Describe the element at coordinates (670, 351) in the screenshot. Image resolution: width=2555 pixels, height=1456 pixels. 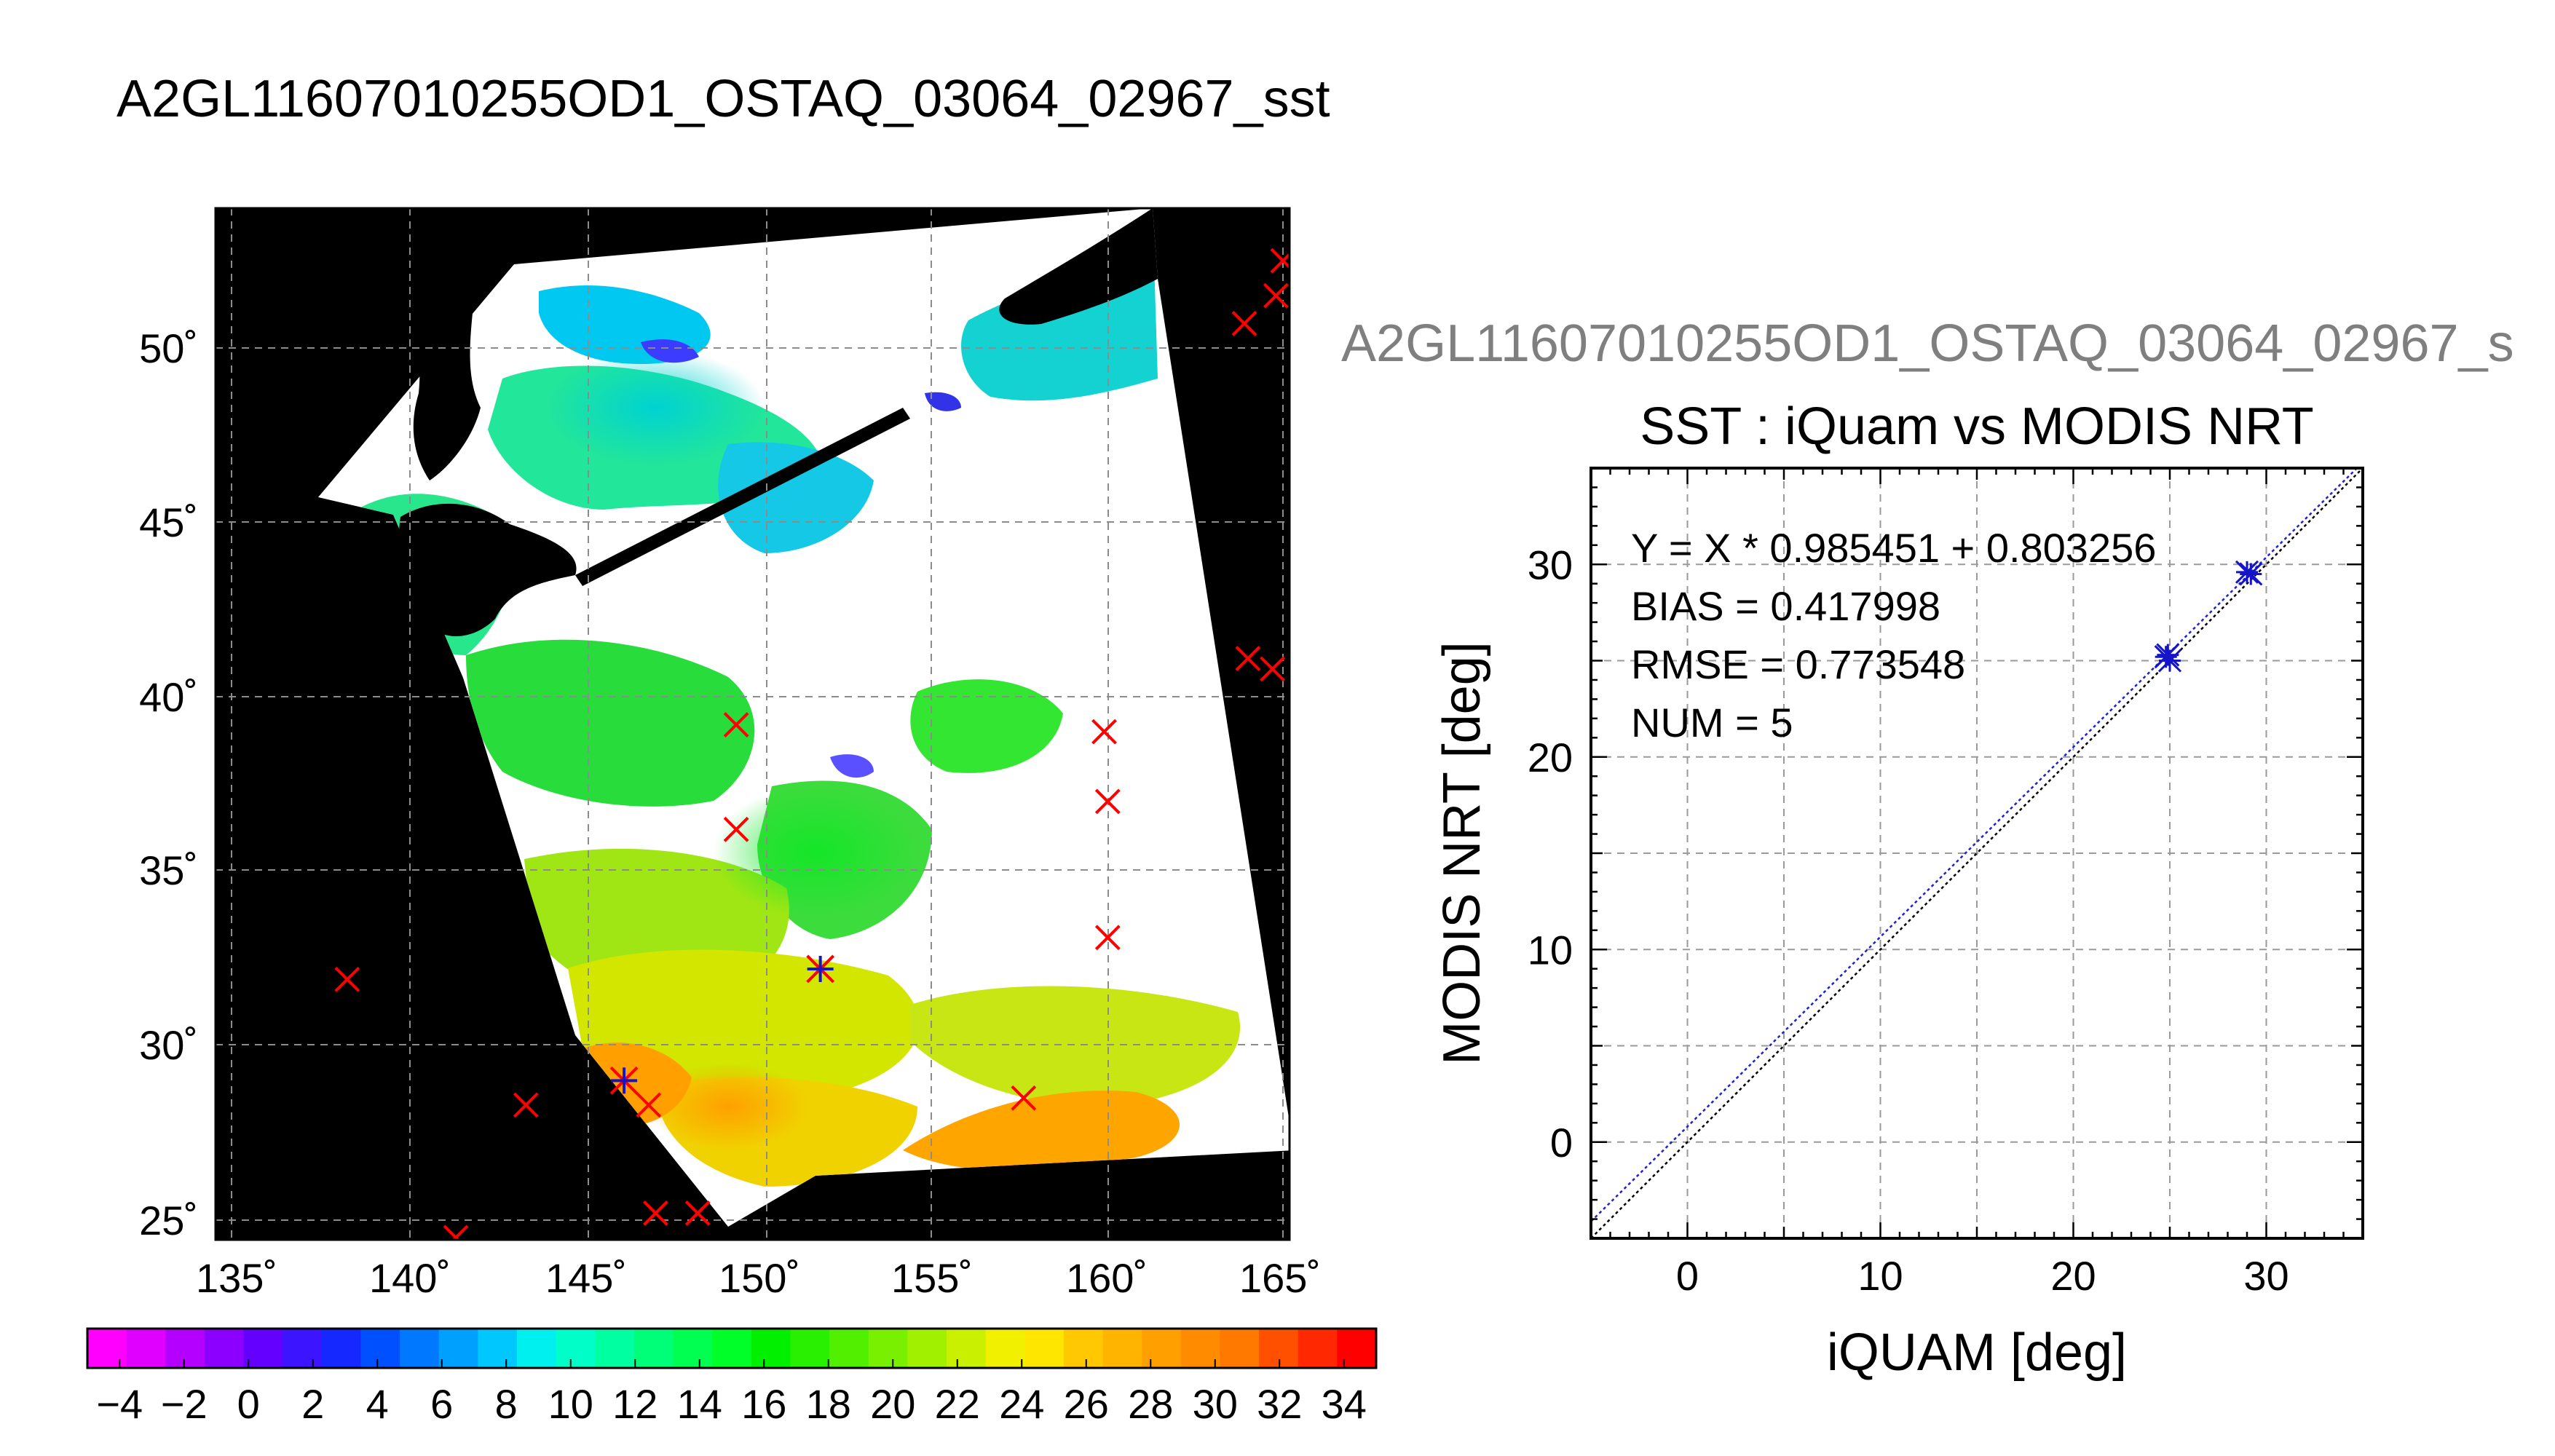
I see `sst-cold-spot` at that location.